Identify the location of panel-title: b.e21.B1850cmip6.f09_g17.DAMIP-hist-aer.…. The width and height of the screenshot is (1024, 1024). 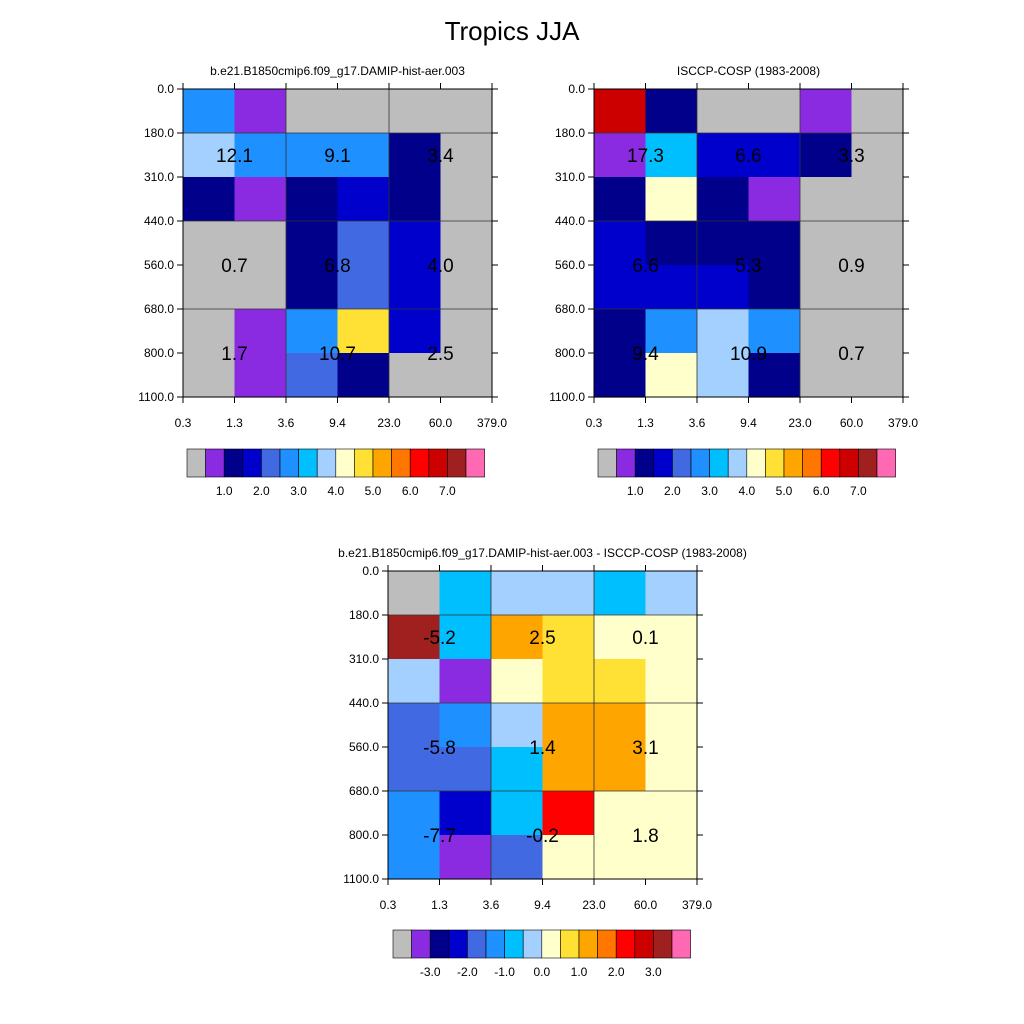
(542, 553).